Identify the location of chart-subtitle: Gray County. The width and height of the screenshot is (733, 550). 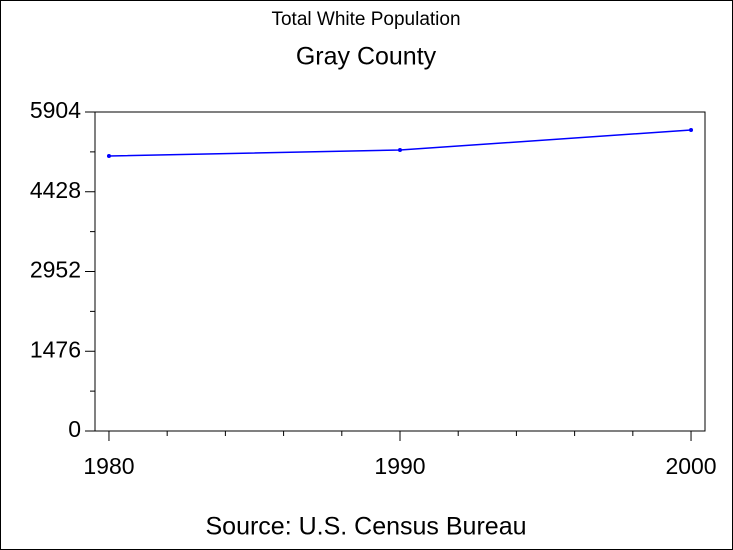
(366, 57).